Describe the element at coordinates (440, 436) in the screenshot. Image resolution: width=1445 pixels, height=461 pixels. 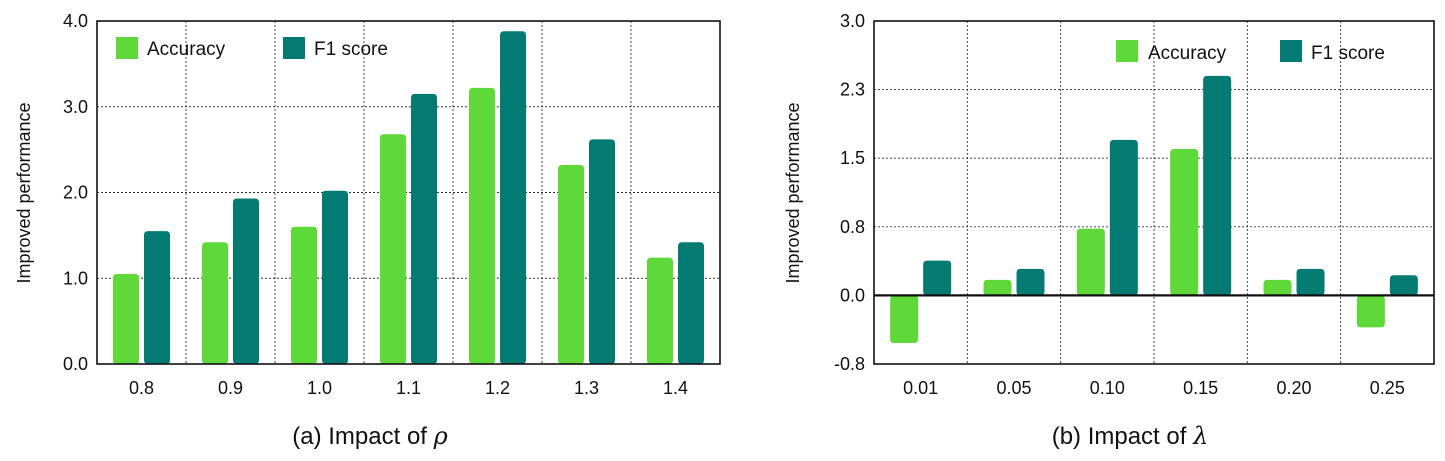
I see `chart-a-caption-symbol: ρ` at that location.